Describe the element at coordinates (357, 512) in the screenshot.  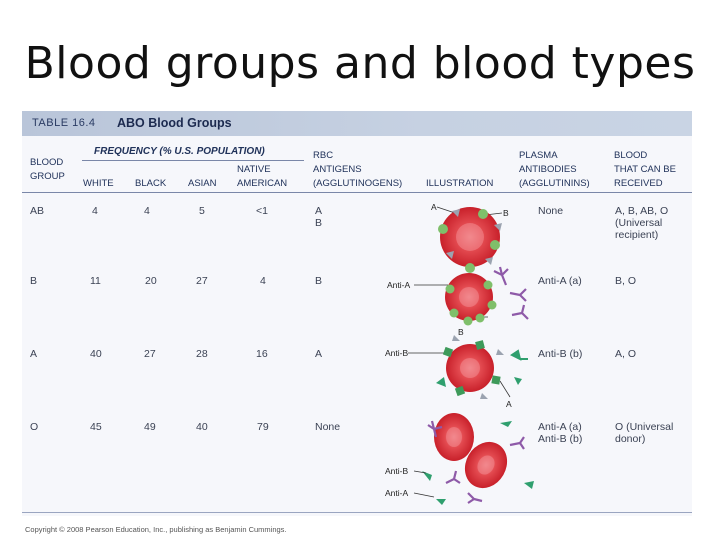
I see `table-bottom-divider` at that location.